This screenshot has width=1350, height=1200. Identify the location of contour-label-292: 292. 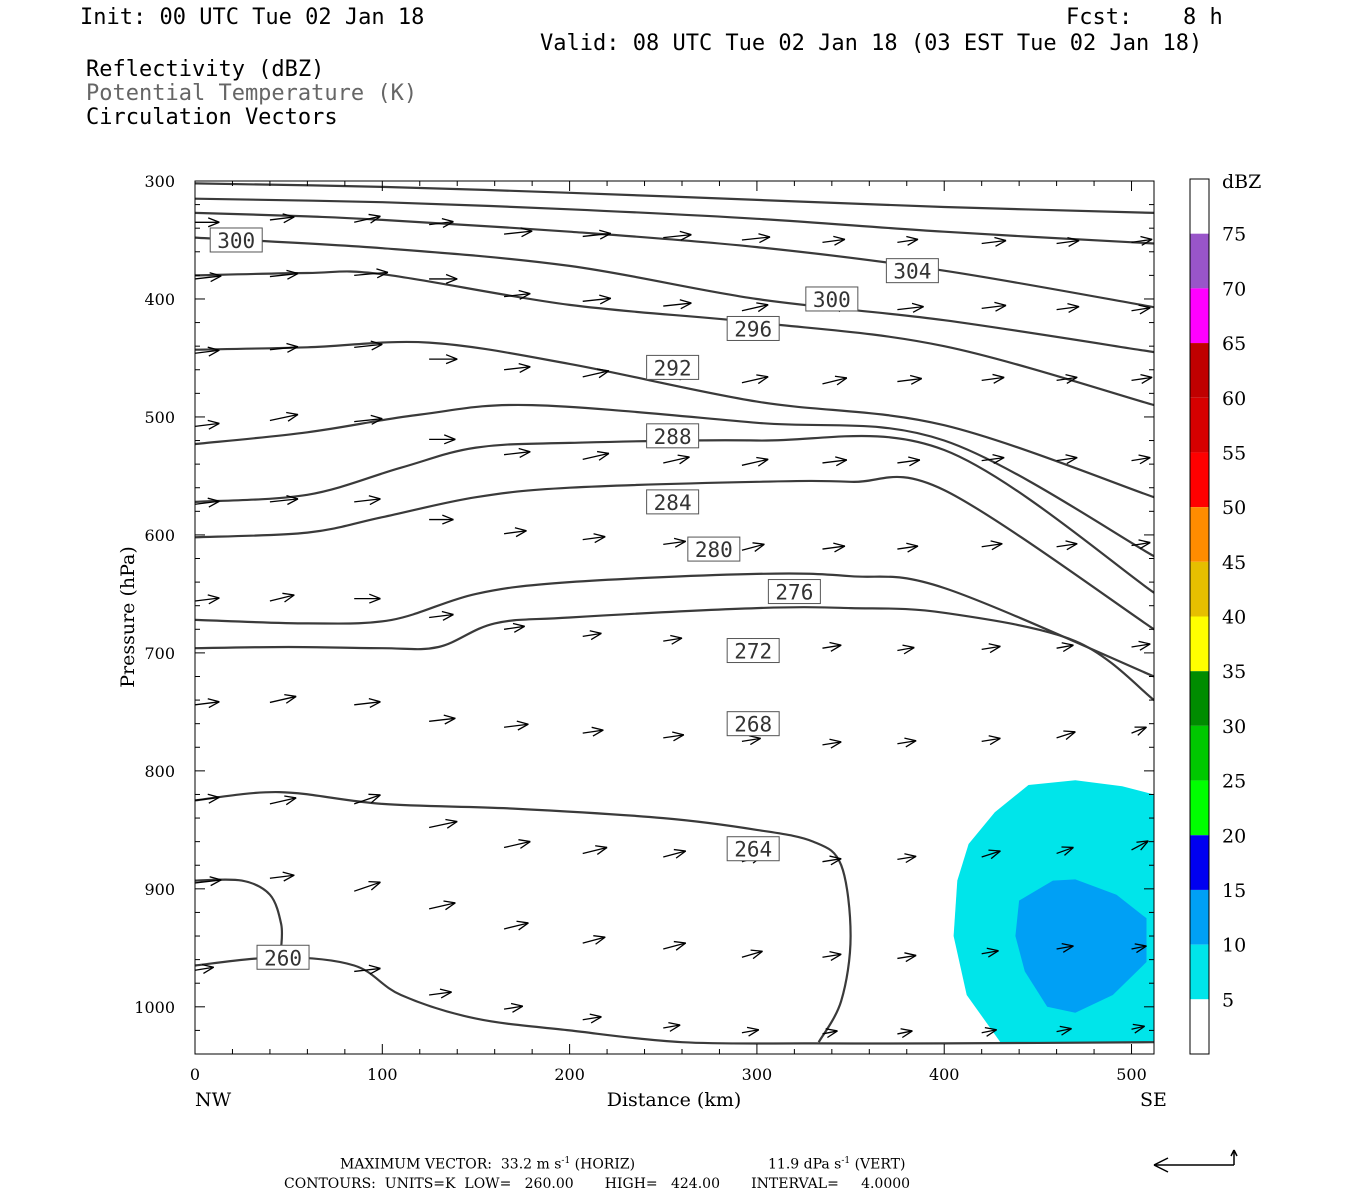
(673, 368).